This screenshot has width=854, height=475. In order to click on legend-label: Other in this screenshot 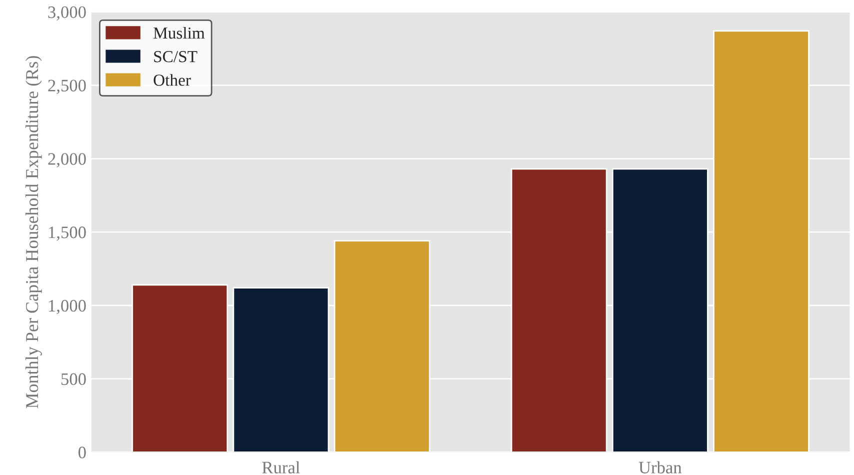, I will do `click(172, 80)`.